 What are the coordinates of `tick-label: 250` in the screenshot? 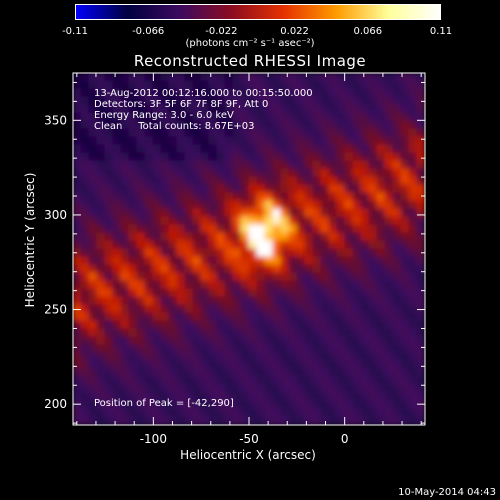 It's located at (55, 310).